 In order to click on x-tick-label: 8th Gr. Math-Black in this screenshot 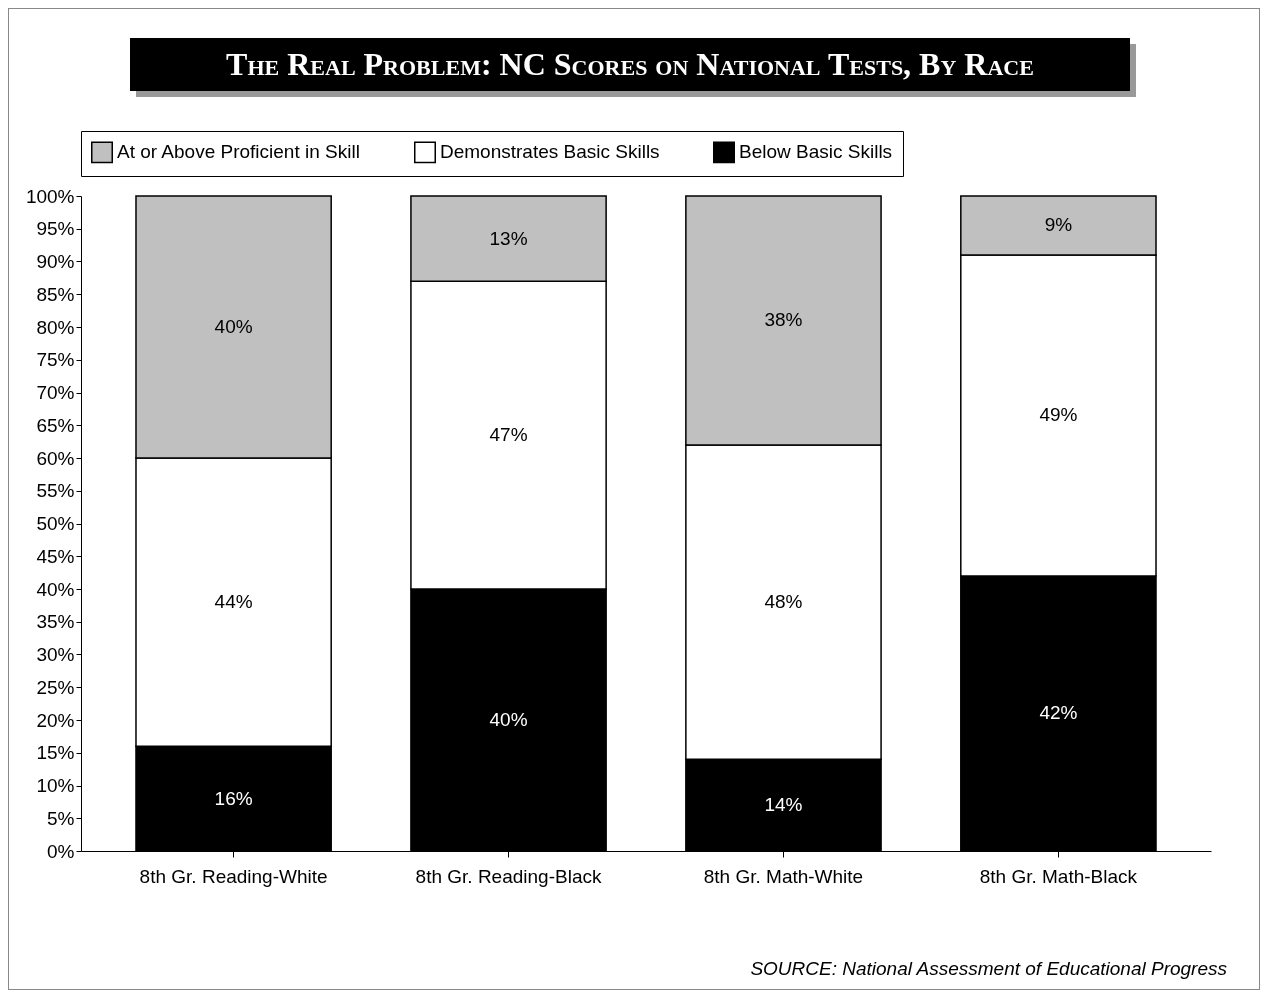, I will do `click(1058, 876)`.